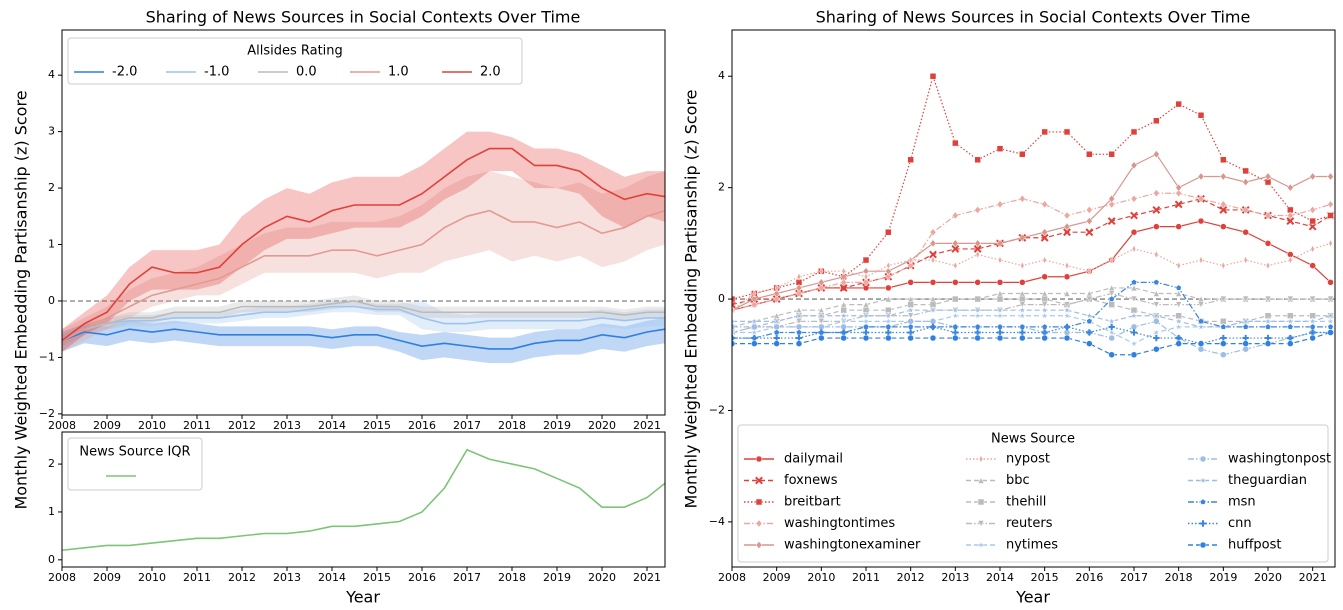 Image resolution: width=1343 pixels, height=610 pixels. I want to click on legend-box, so click(135, 464).